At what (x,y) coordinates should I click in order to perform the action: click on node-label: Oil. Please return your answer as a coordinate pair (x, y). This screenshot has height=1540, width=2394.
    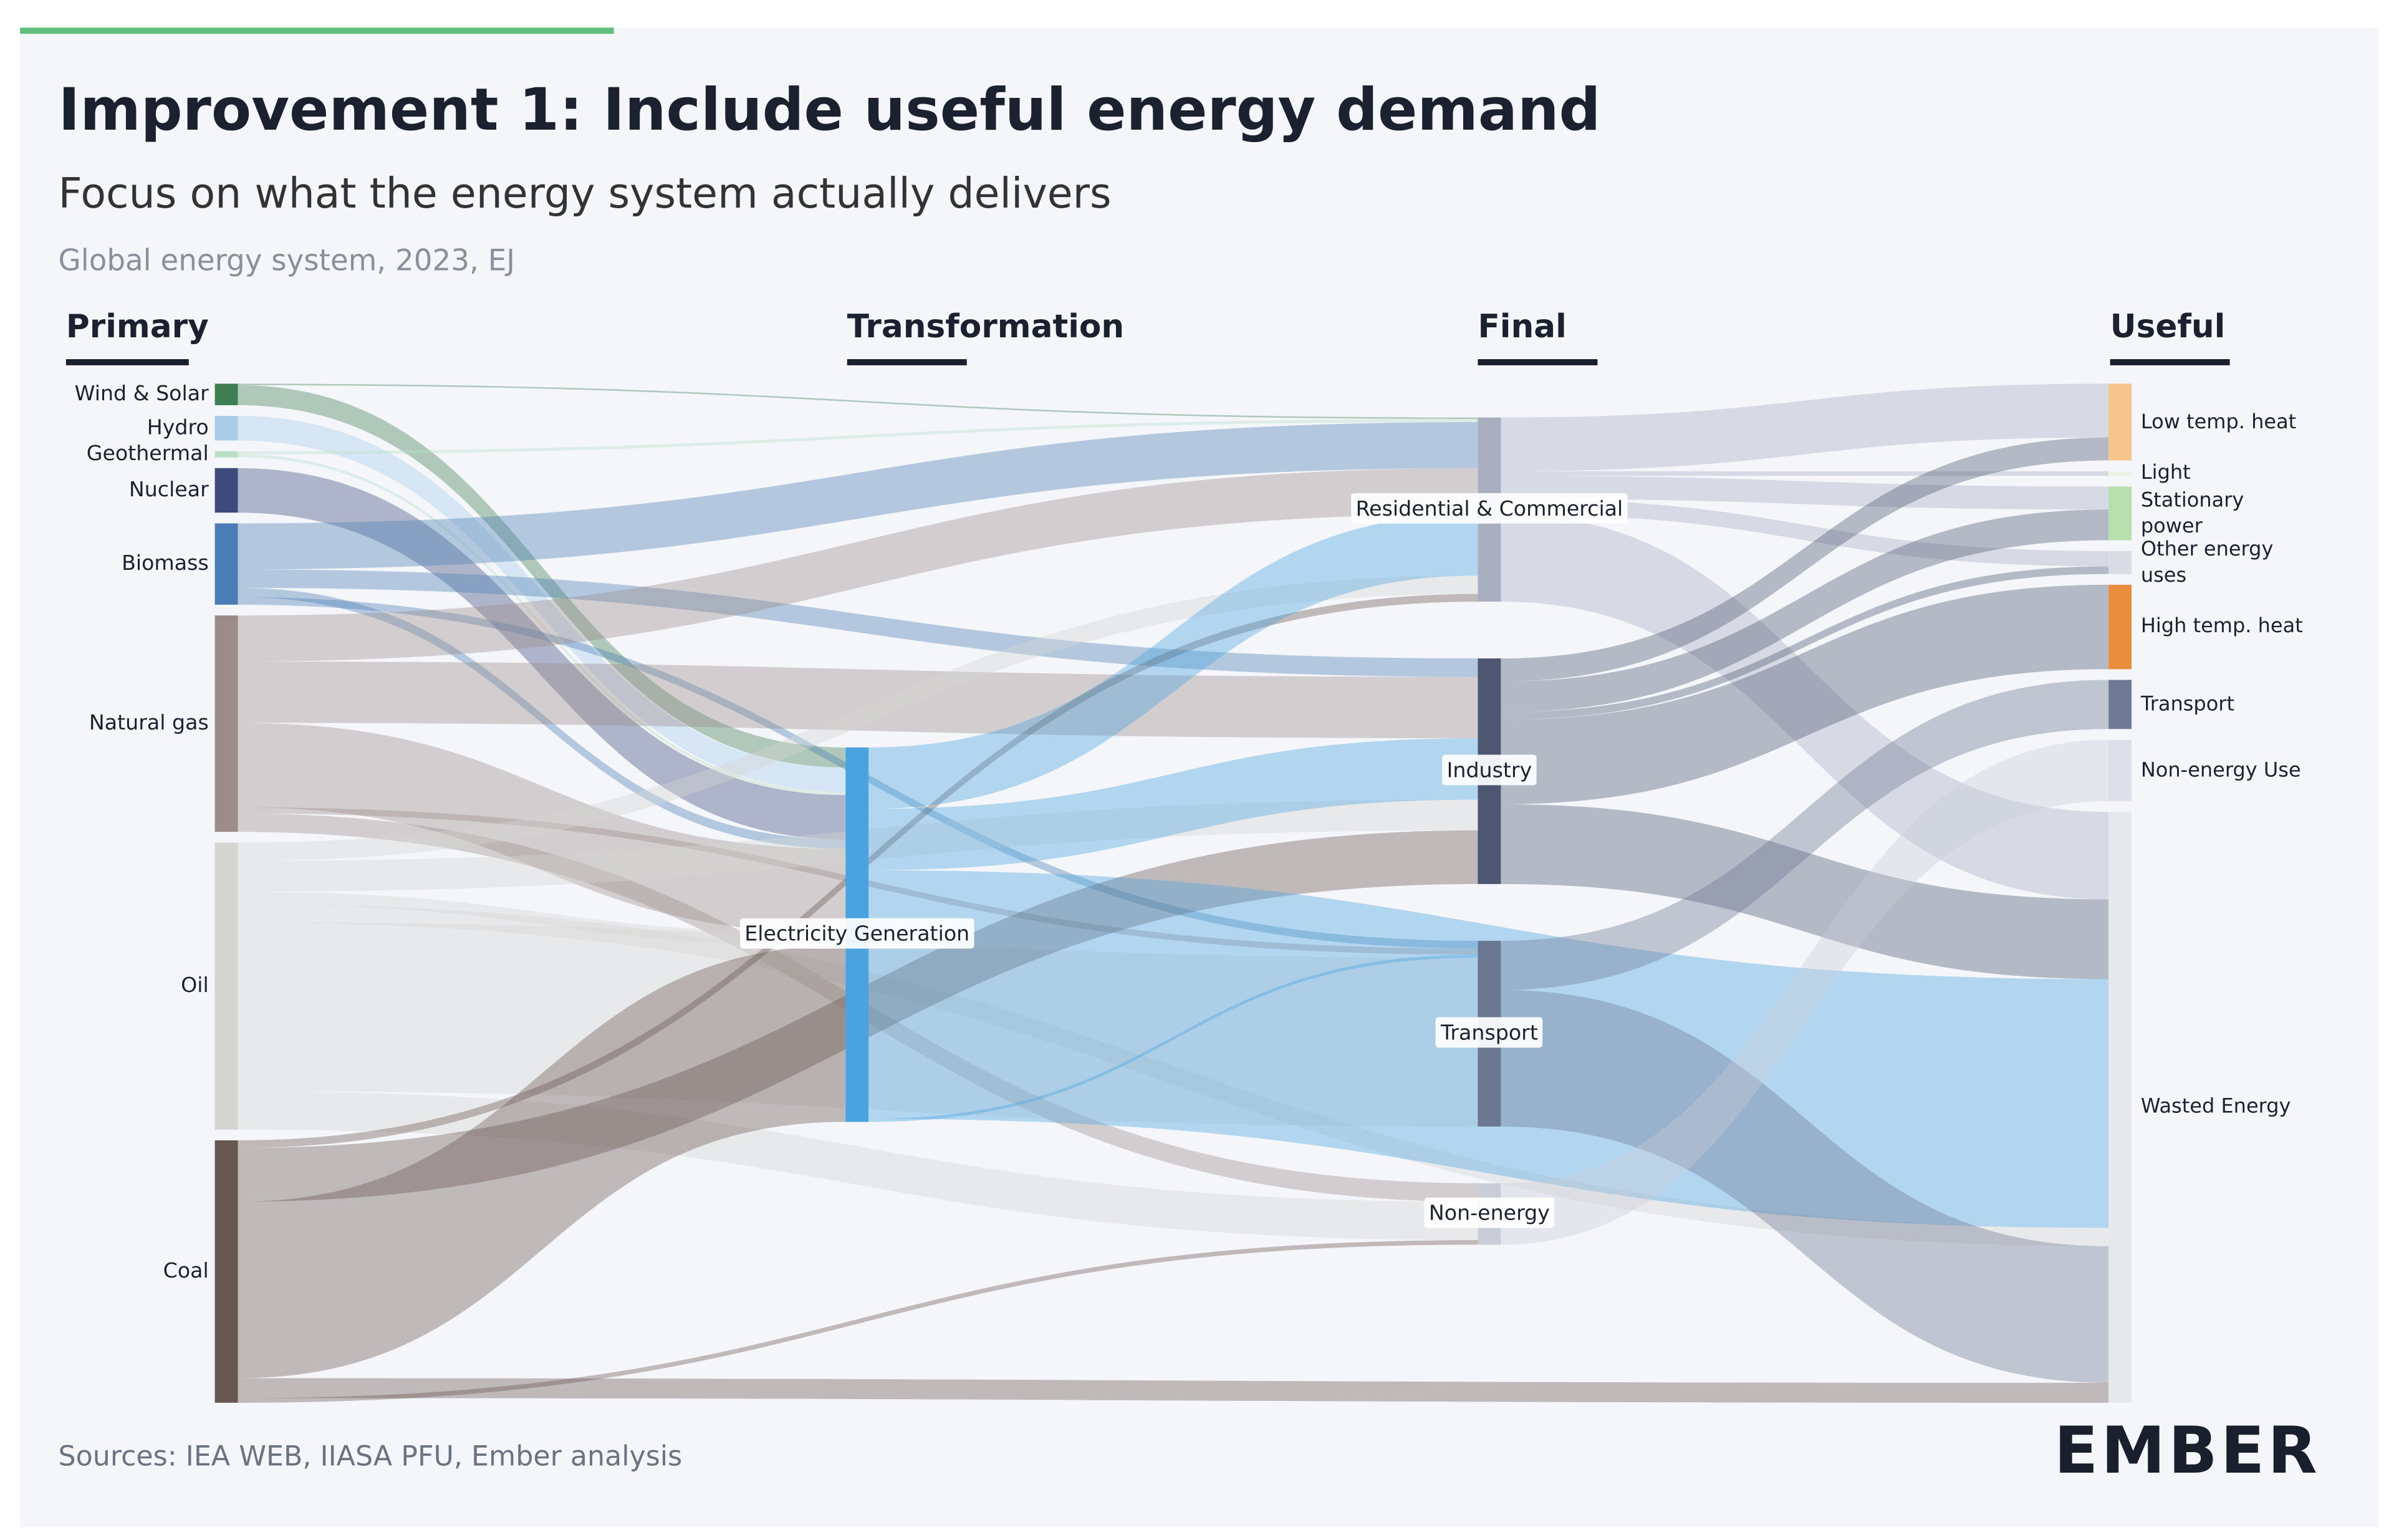
    Looking at the image, I should click on (195, 985).